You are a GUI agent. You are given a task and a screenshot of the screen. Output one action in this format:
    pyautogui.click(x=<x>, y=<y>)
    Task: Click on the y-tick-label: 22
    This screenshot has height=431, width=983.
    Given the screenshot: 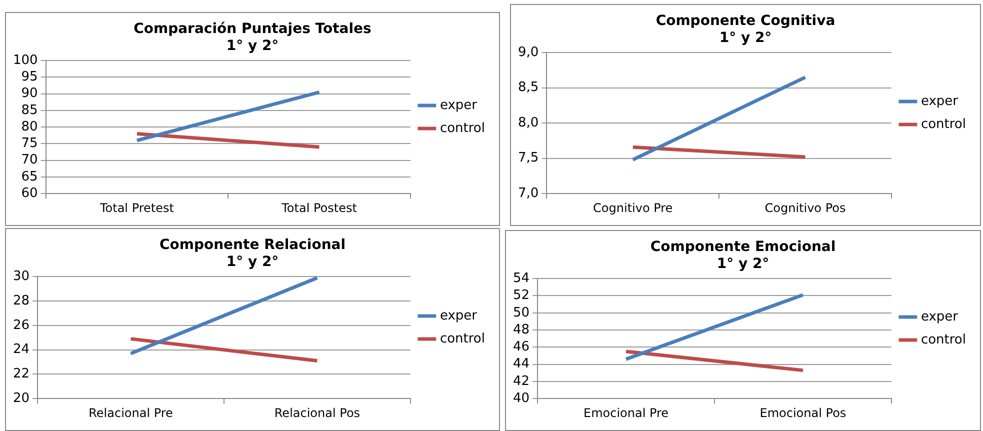 What is the action you would take?
    pyautogui.click(x=21, y=374)
    